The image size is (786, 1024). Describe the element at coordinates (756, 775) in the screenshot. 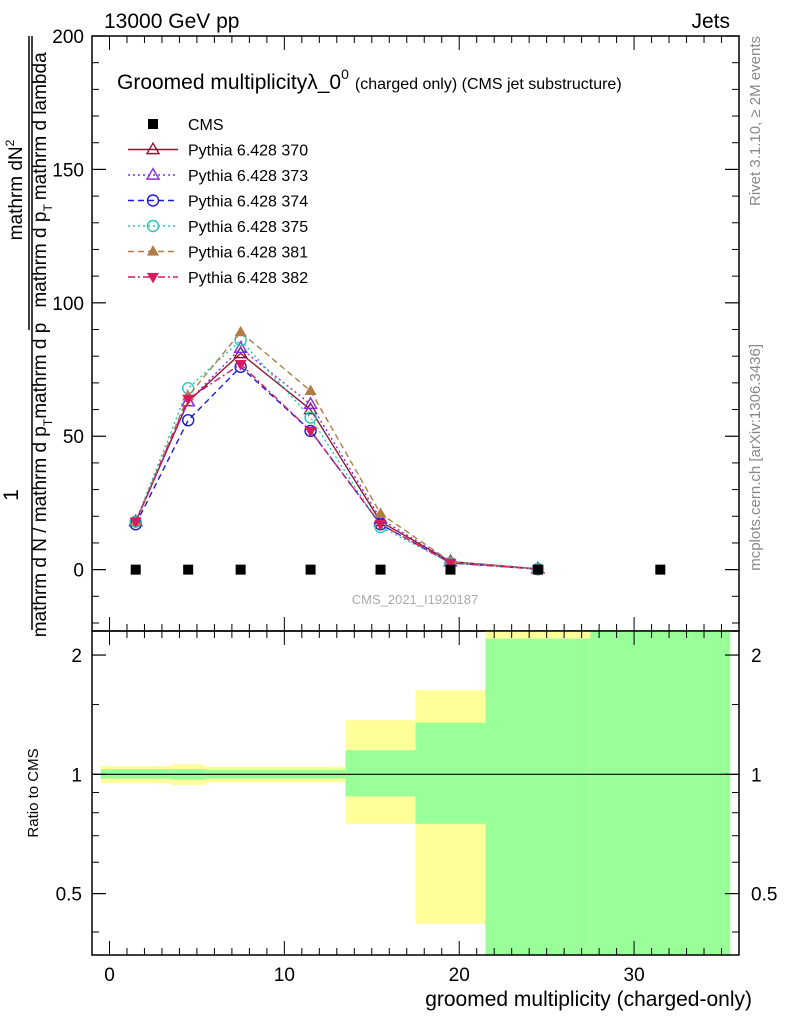

I see `ratio-ytick-label-right: 1` at that location.